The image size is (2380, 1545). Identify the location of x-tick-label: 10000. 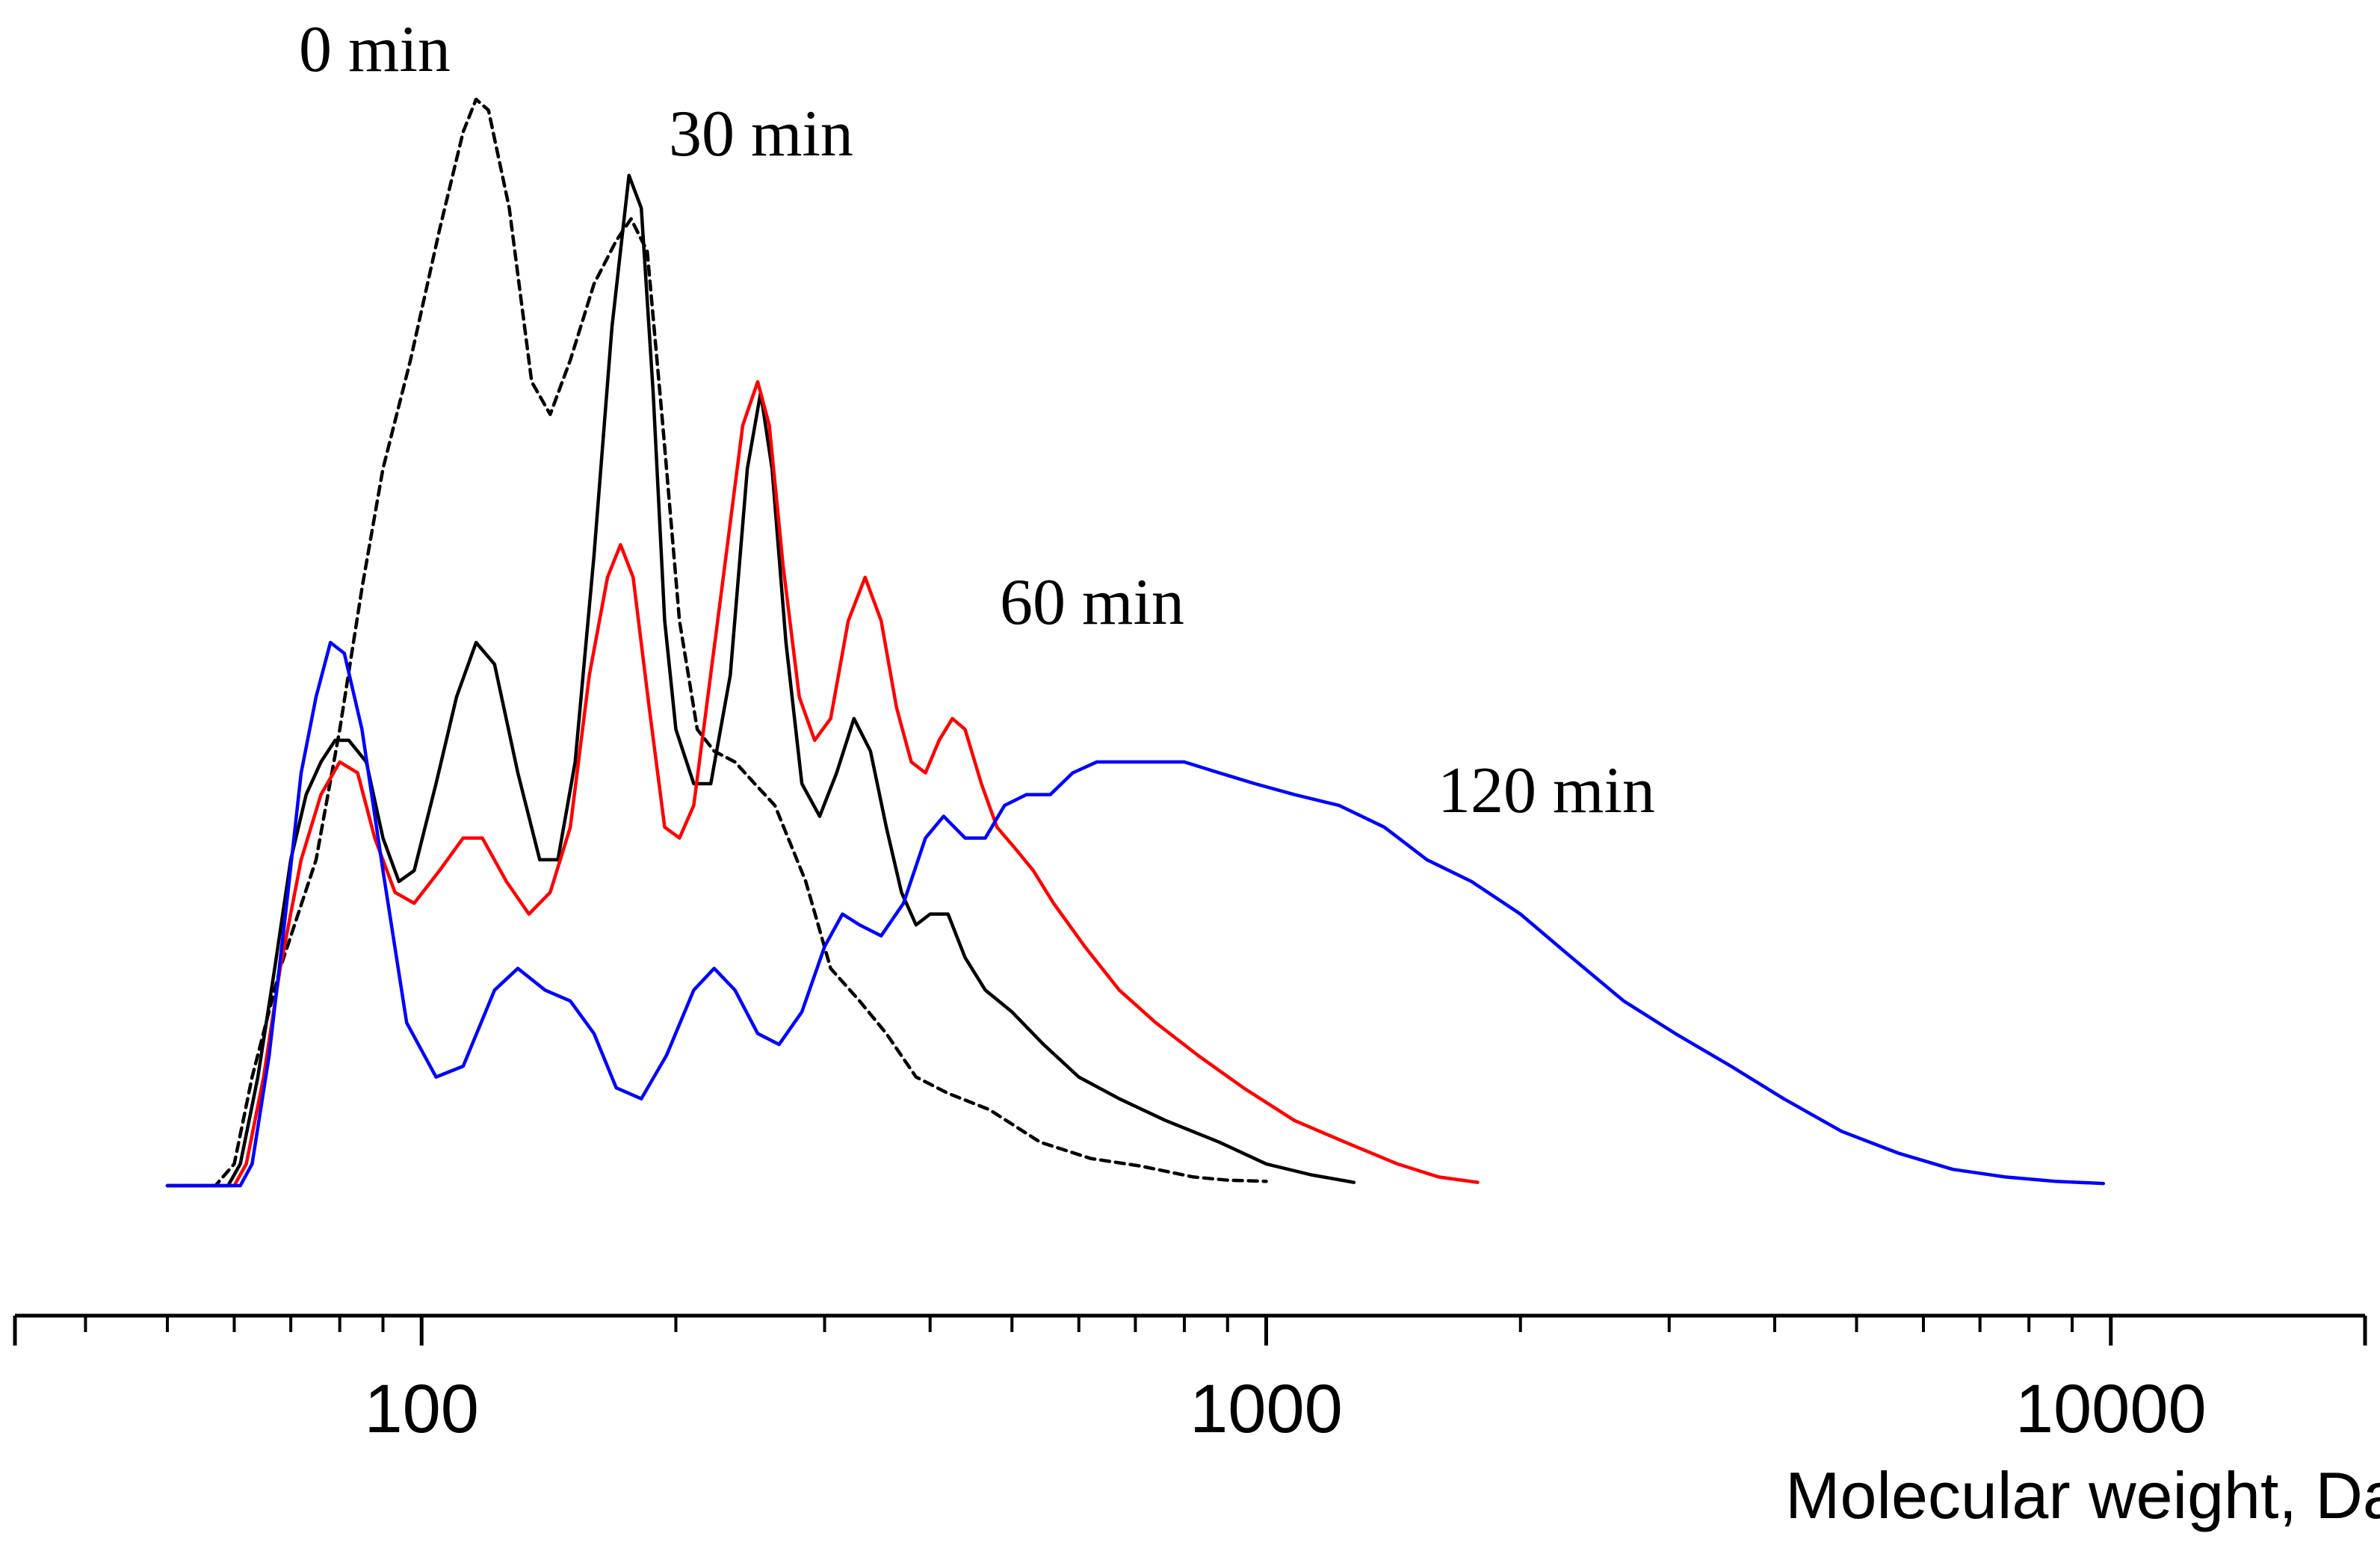
(2111, 1409).